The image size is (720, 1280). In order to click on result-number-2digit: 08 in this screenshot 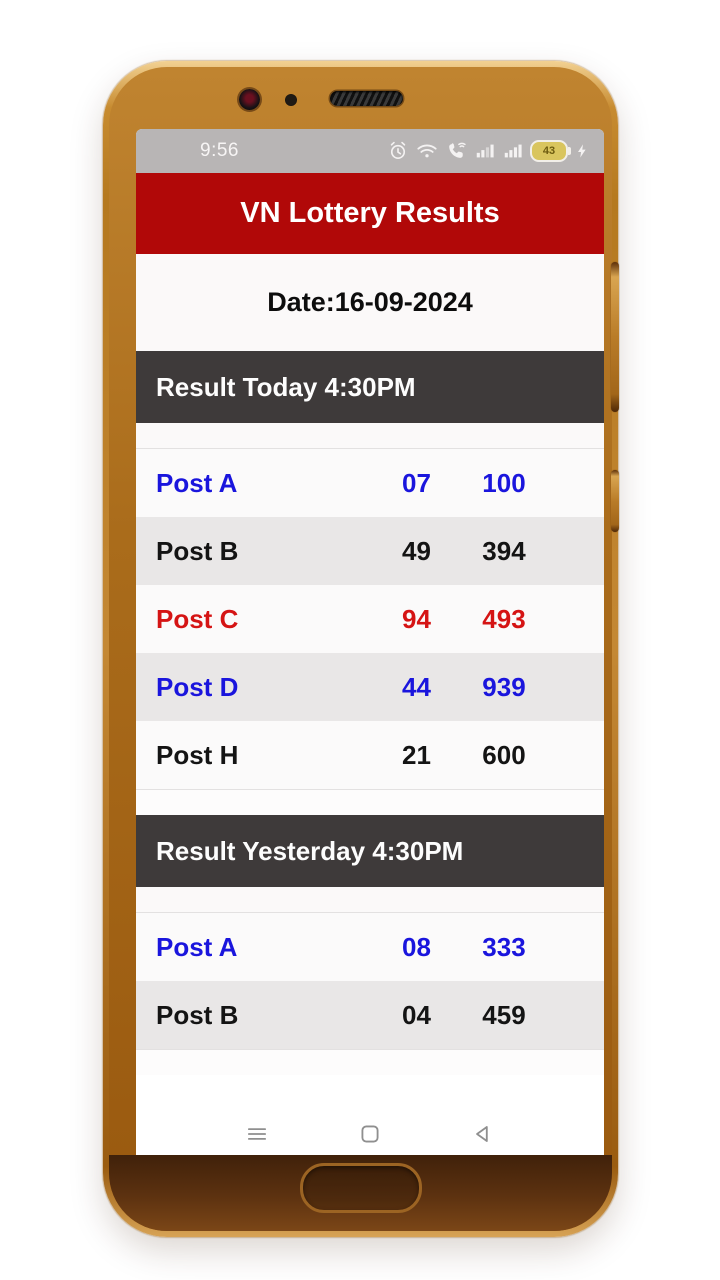, I will do `click(416, 946)`.